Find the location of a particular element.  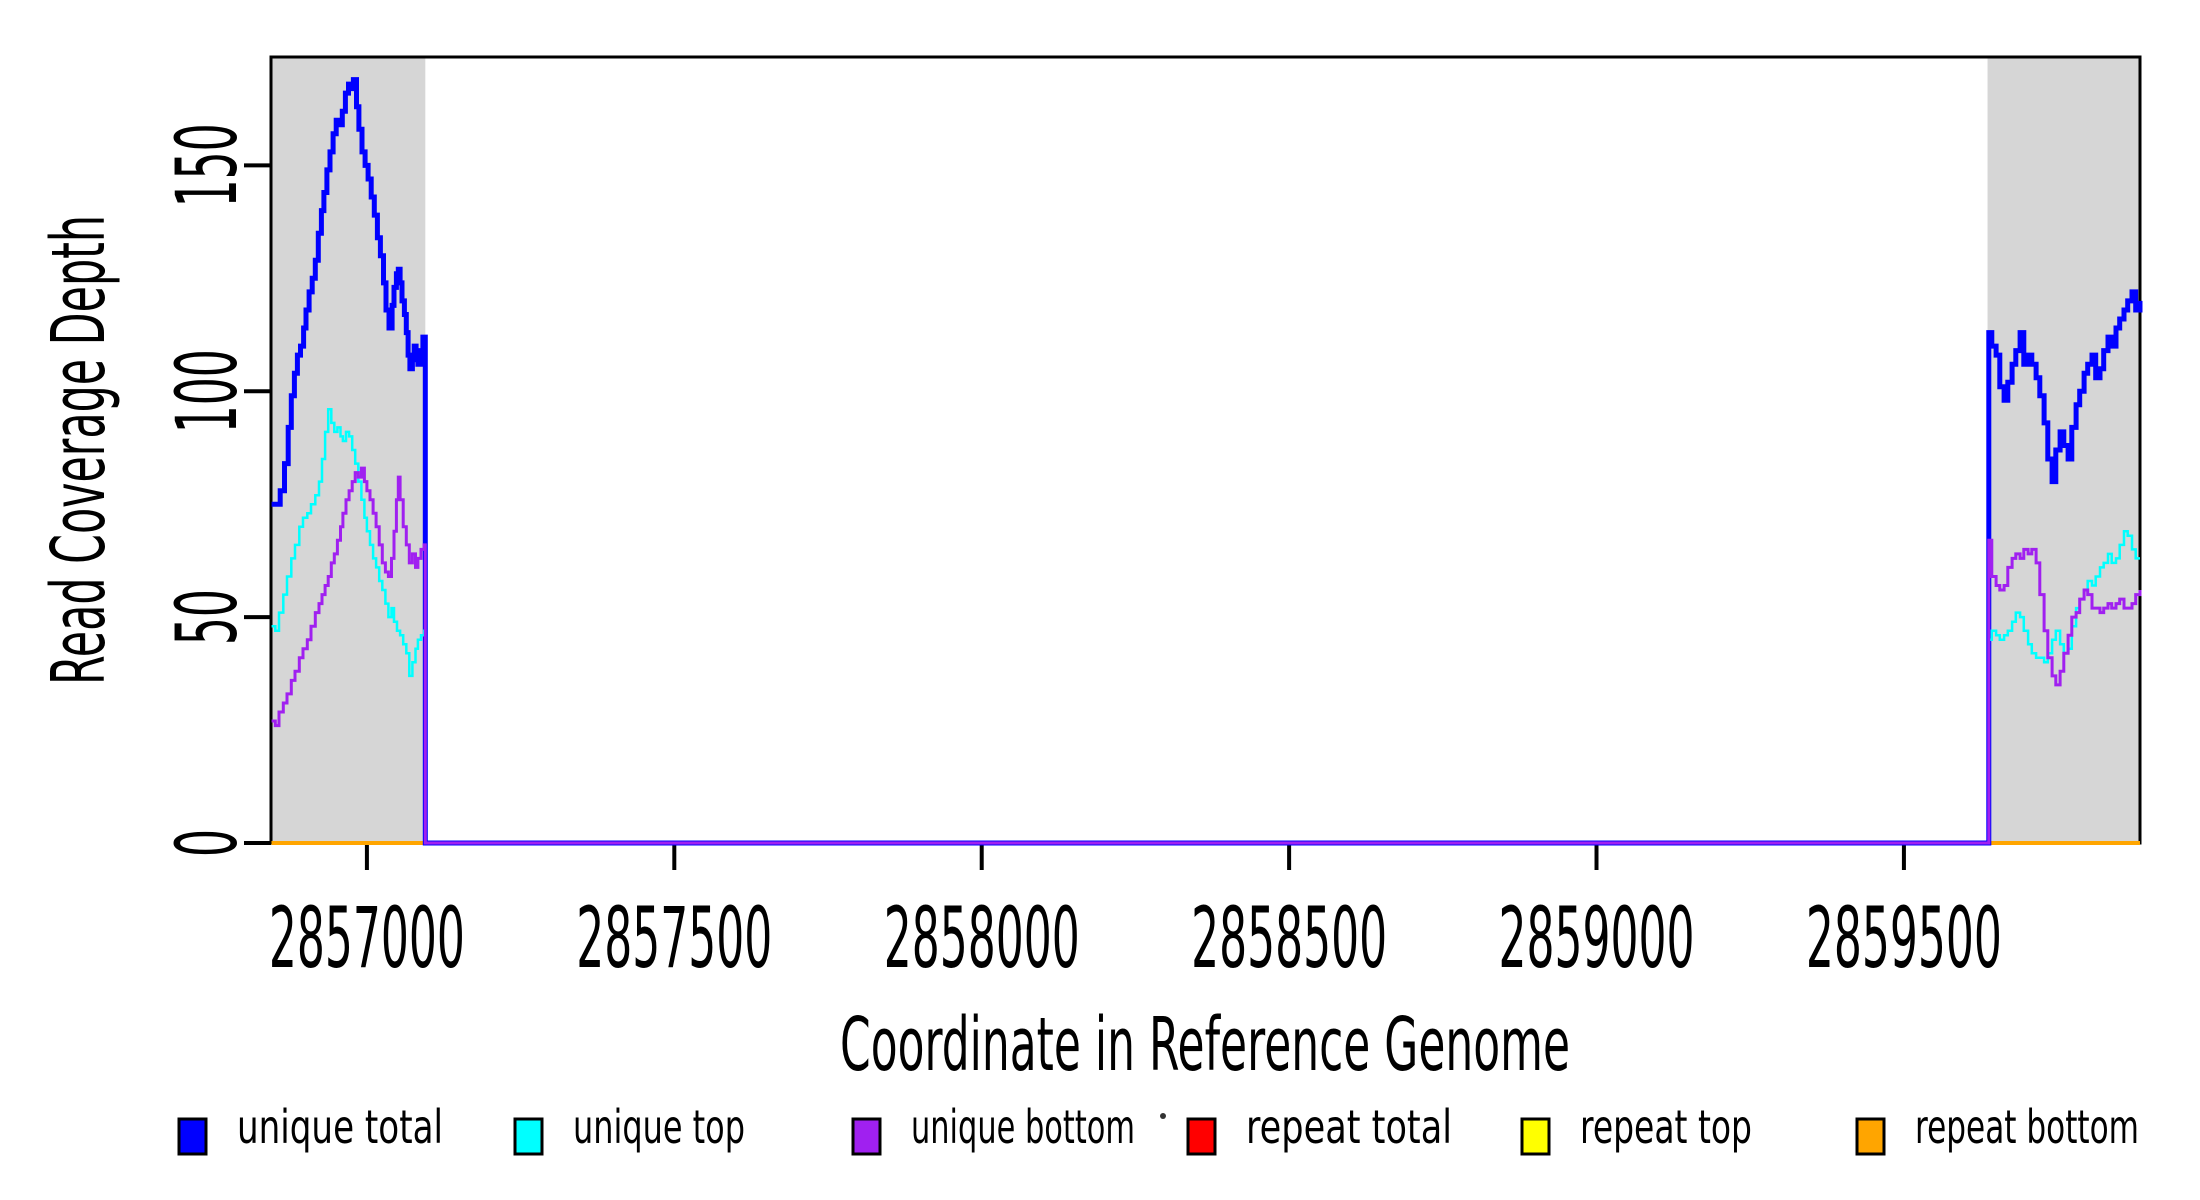

legend-swatch-repeat-total is located at coordinates (1201, 1136).